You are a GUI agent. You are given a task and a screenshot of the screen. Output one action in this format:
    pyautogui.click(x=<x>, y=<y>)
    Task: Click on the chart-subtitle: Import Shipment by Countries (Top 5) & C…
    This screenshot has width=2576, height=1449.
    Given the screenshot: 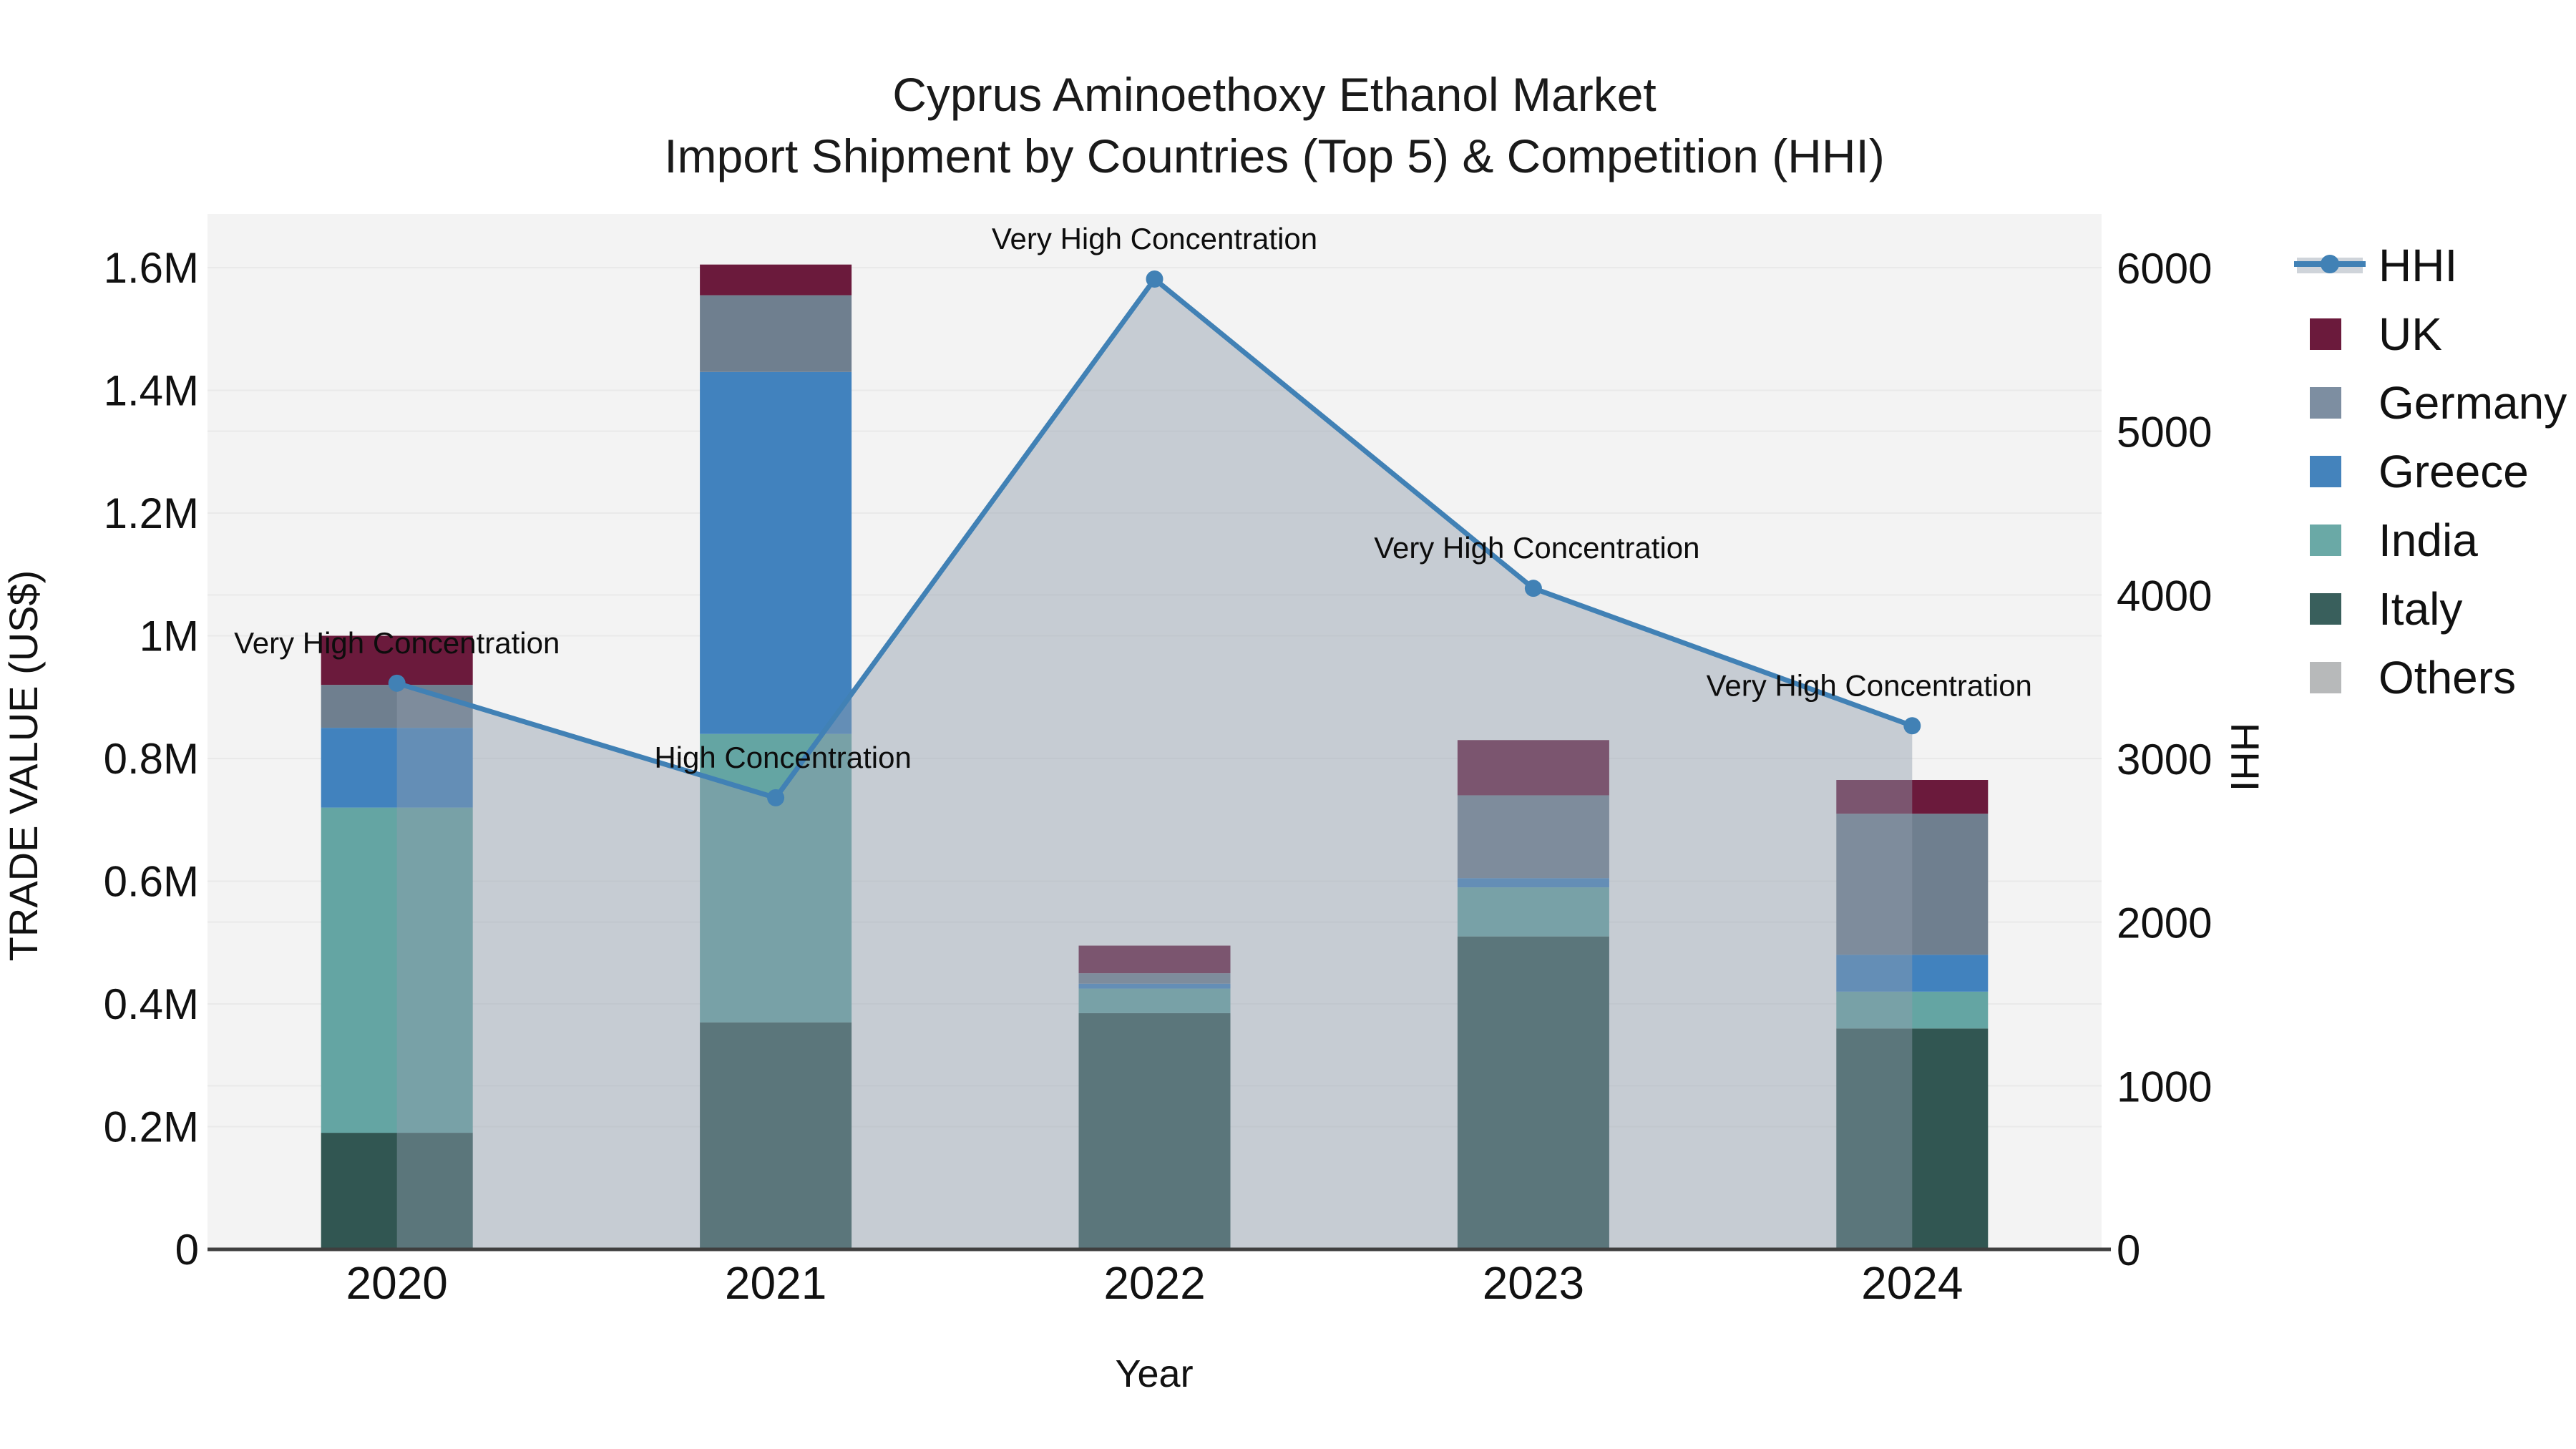 What is the action you would take?
    pyautogui.click(x=1274, y=156)
    